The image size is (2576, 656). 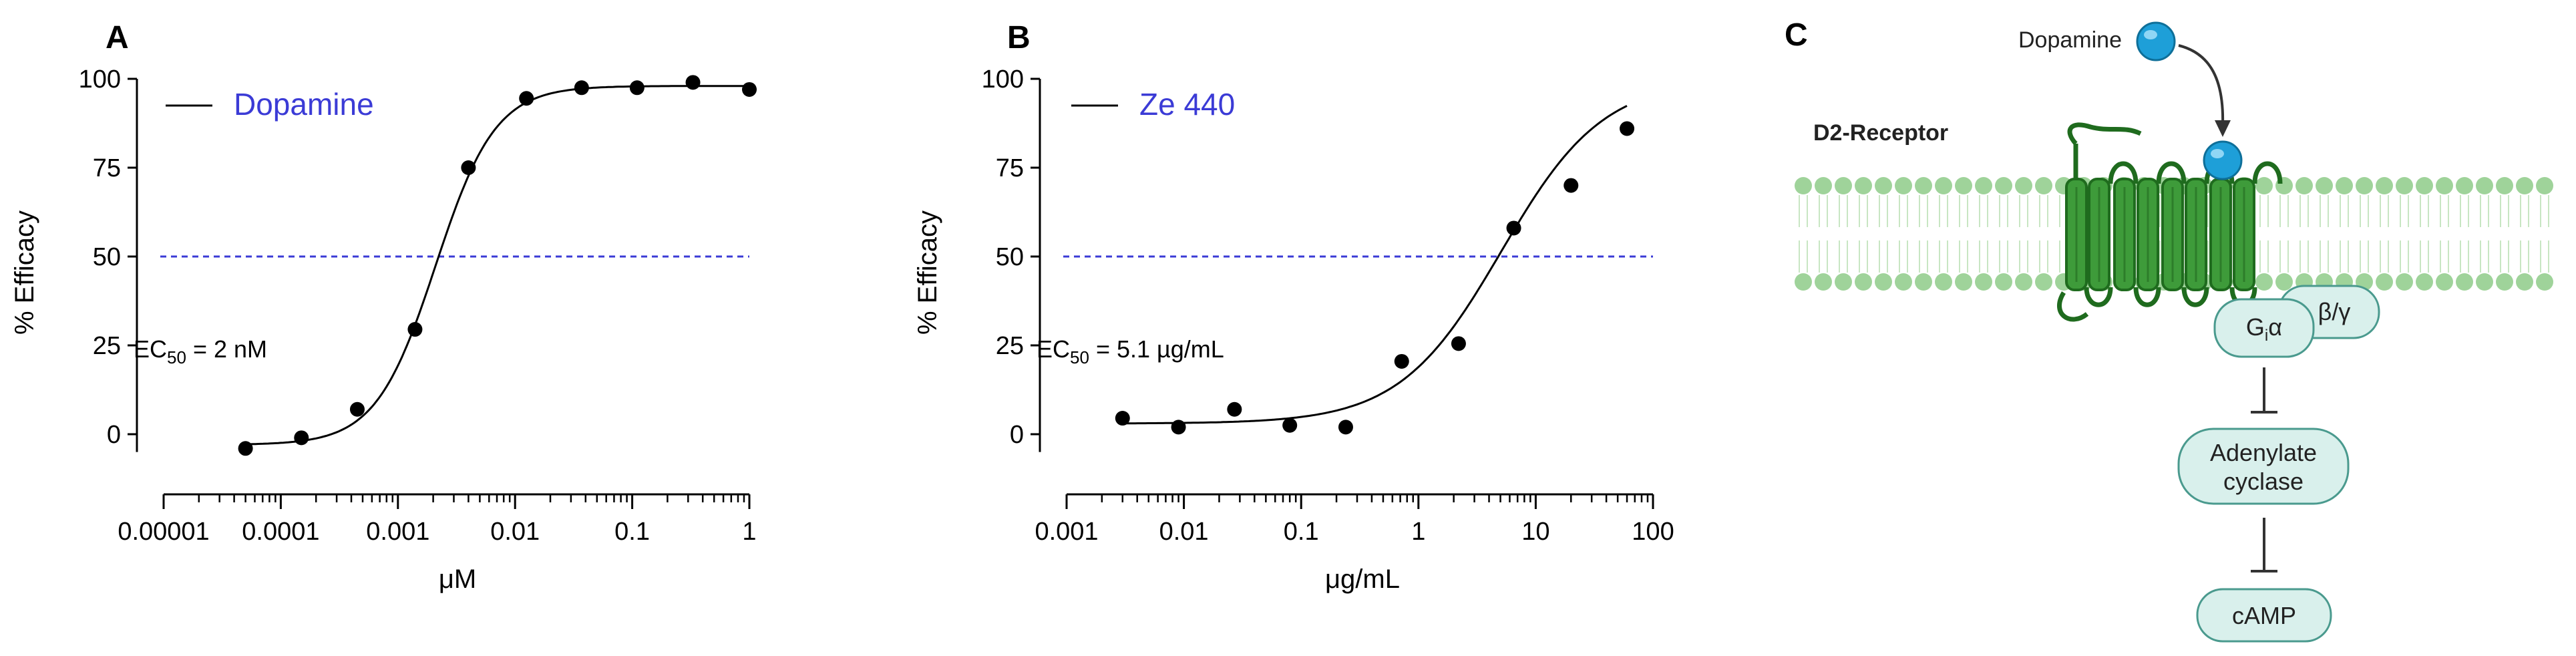 What do you see at coordinates (1017, 435) in the screenshot?
I see `y-tick-label: 0` at bounding box center [1017, 435].